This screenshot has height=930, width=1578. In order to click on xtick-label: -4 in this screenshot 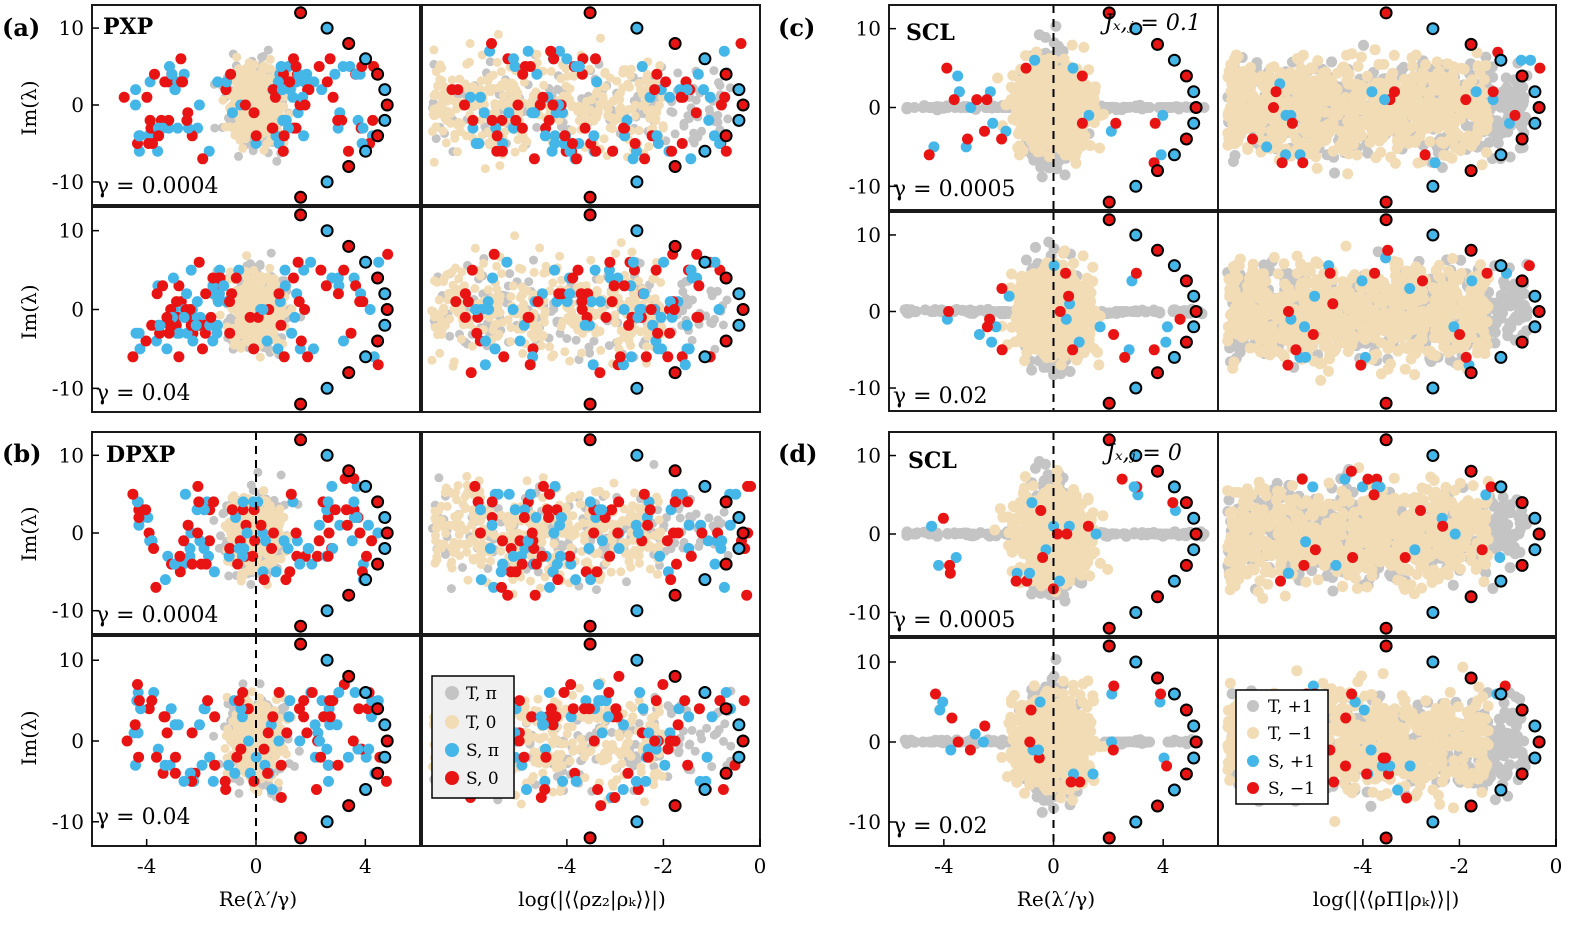, I will do `click(146, 866)`.